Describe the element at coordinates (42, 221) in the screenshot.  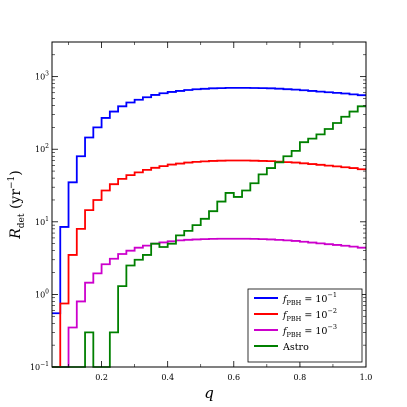
I see `y-tick-label: 10¹` at that location.